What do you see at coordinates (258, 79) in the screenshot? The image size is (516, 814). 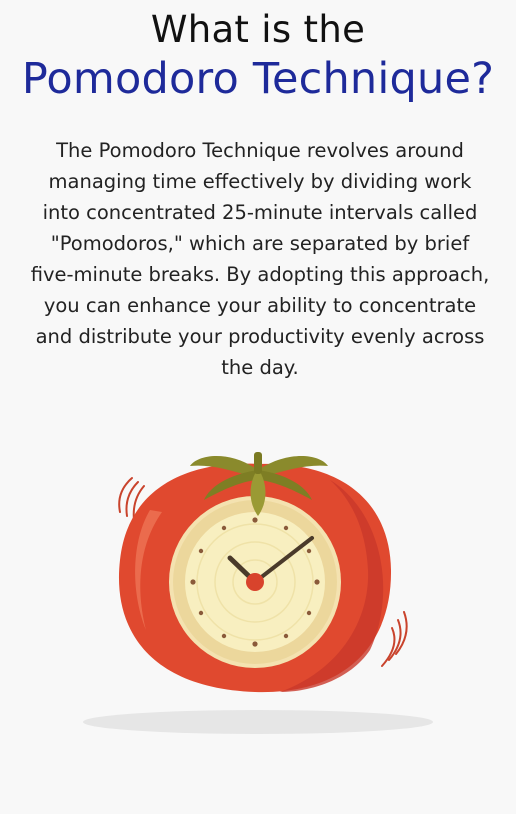 I see `title-line-2: Pomodoro Technique?` at bounding box center [258, 79].